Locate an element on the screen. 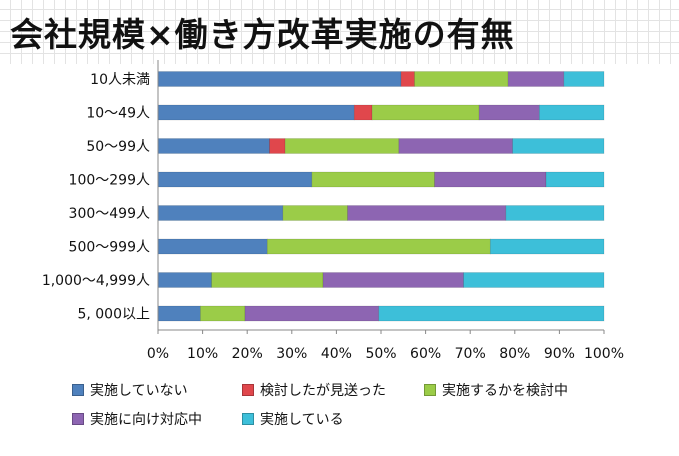 The image size is (679, 456). x-tick-label: 60% is located at coordinates (425, 354).